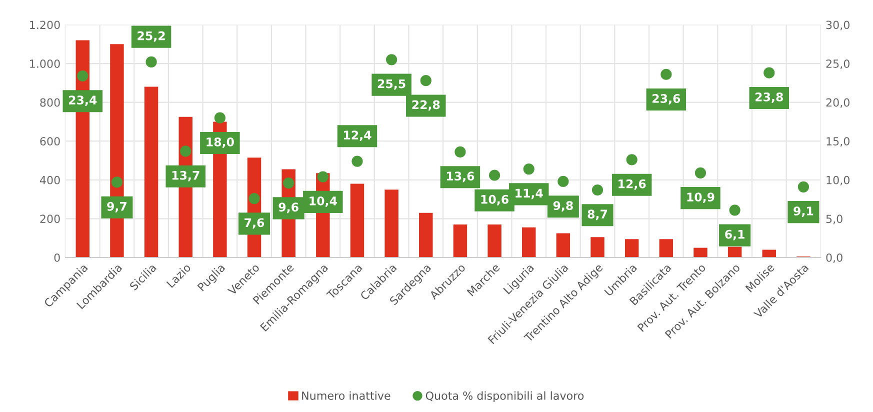 The width and height of the screenshot is (873, 412). Describe the element at coordinates (50, 219) in the screenshot. I see `y-tick-label: 200` at that location.